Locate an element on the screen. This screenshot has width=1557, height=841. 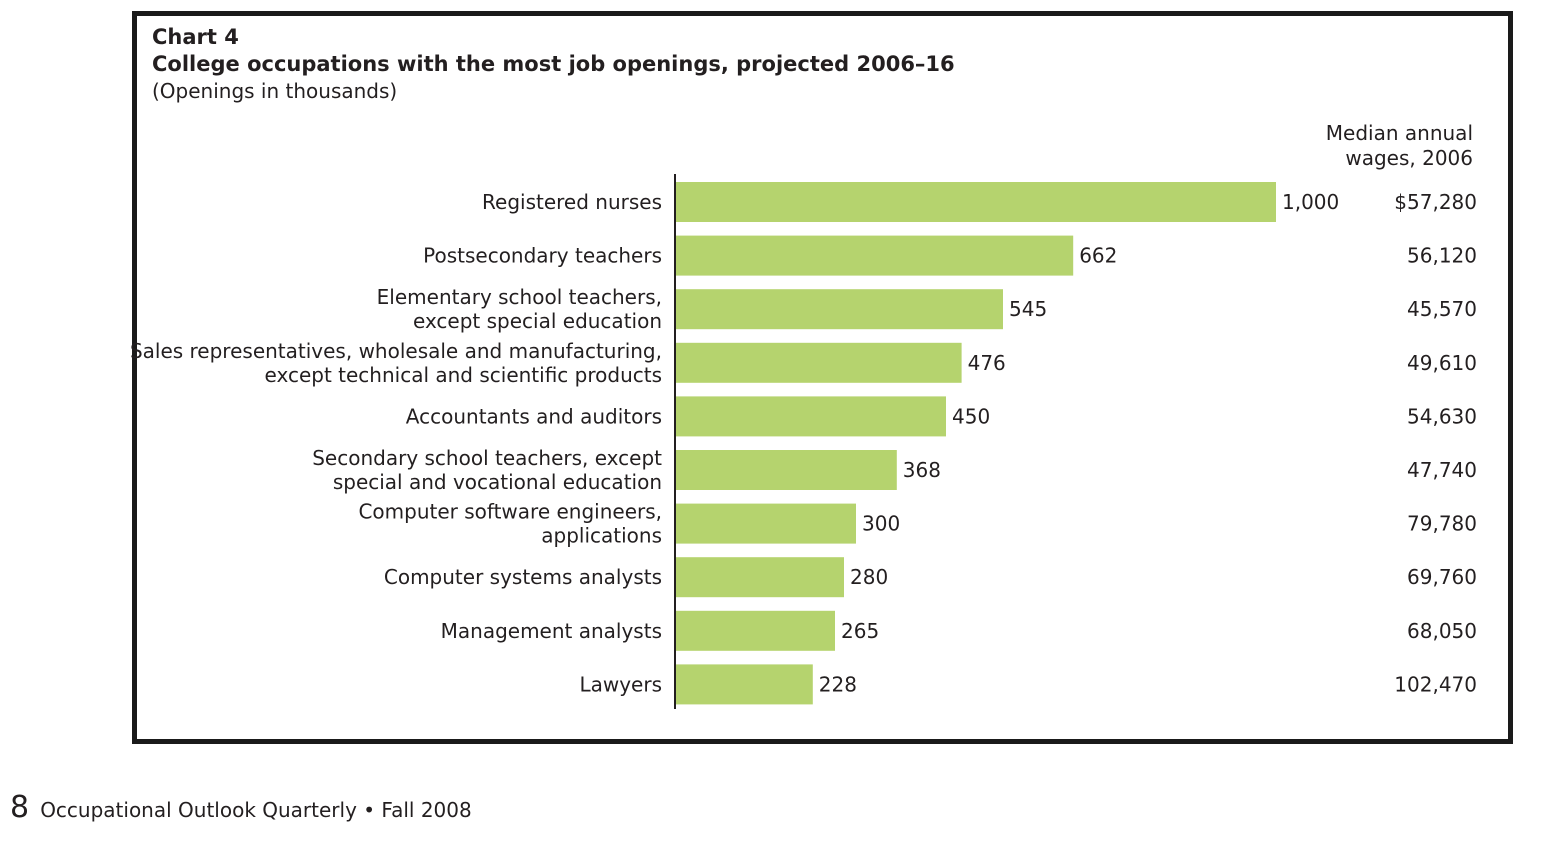
wage-header-line-2: wages, 2006 is located at coordinates (1409, 158).